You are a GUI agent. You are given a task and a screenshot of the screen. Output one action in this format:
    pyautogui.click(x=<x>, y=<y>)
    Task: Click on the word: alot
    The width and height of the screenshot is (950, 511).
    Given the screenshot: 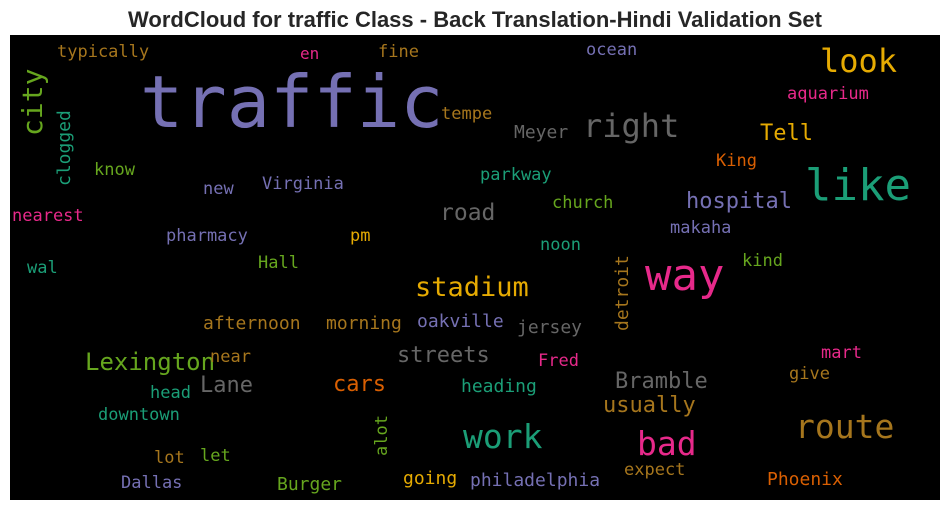 What is the action you would take?
    pyautogui.click(x=382, y=435)
    